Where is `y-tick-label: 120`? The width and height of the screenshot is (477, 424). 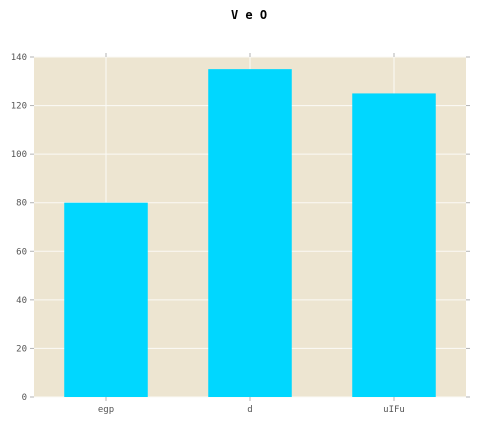 y-tick-label: 120 is located at coordinates (19, 107).